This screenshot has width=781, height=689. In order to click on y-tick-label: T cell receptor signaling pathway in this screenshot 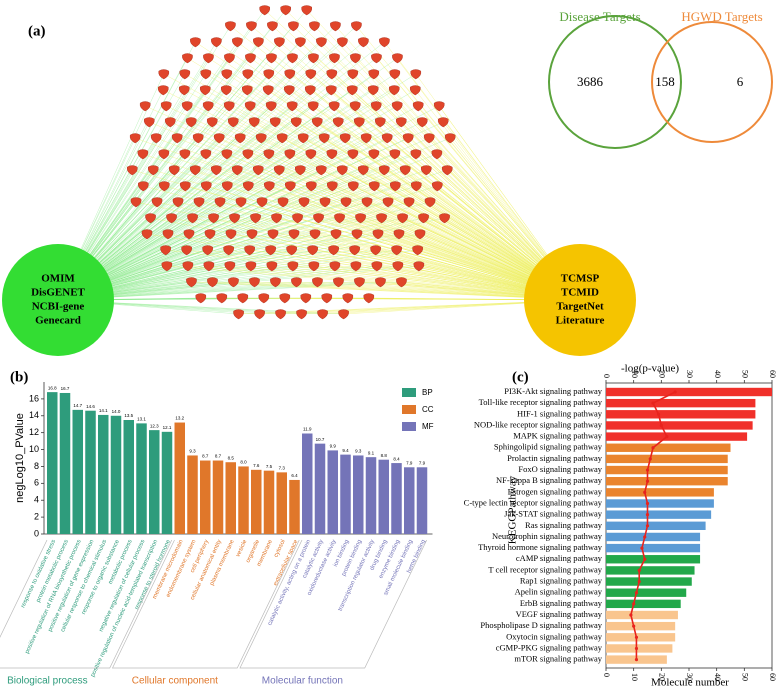, I will do `click(545, 569)`.